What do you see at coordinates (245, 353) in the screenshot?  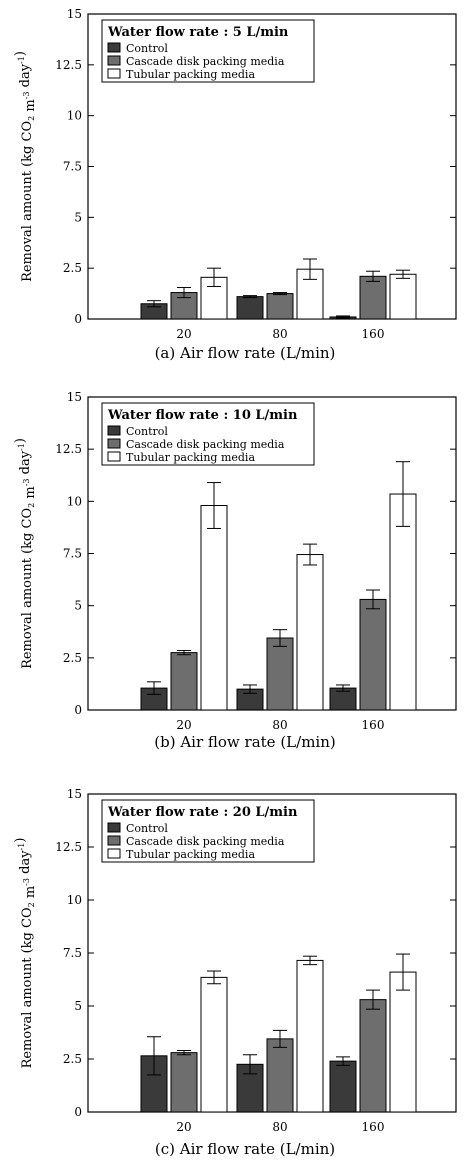 I see `panel-caption: (a) Air flow rate (L/min)` at bounding box center [245, 353].